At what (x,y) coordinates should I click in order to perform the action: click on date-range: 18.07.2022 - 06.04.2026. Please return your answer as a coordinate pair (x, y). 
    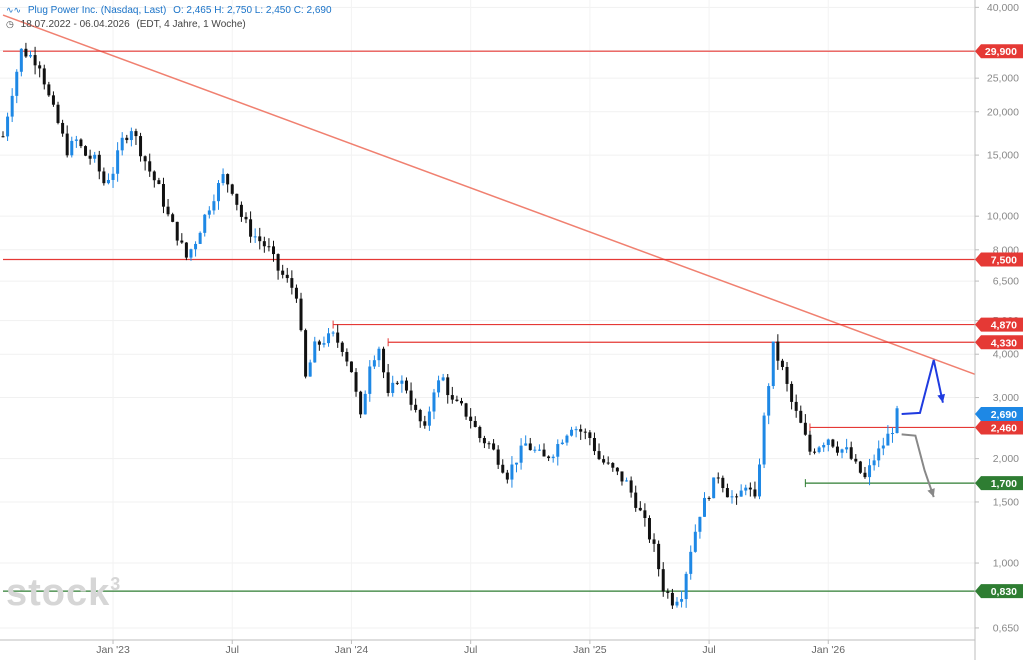
    Looking at the image, I should click on (75, 24).